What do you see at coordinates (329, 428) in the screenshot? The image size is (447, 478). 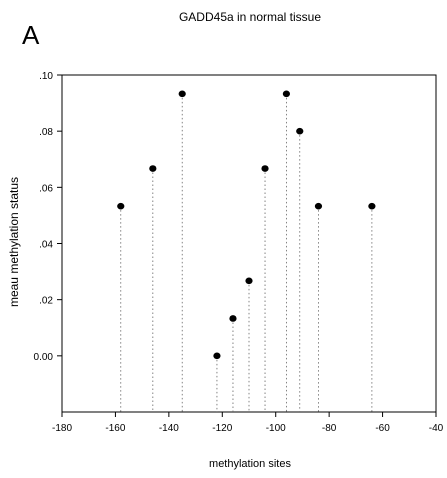 I see `x-tick-label: -80` at bounding box center [329, 428].